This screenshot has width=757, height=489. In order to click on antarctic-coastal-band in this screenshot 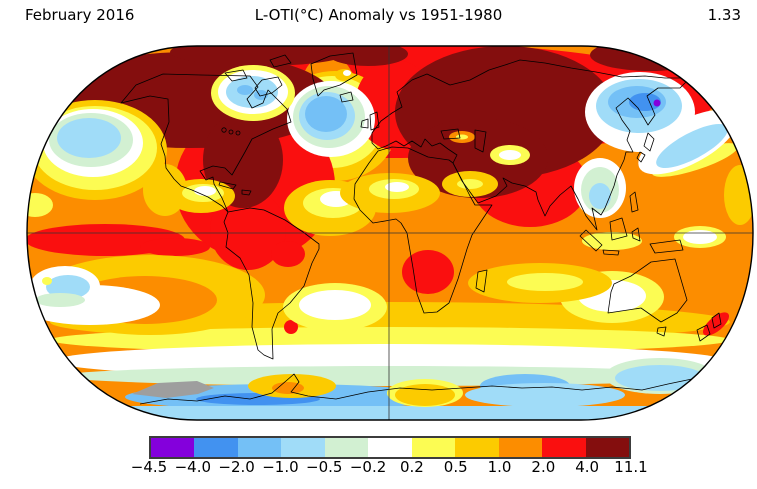, I will do `click(390, 397)`.